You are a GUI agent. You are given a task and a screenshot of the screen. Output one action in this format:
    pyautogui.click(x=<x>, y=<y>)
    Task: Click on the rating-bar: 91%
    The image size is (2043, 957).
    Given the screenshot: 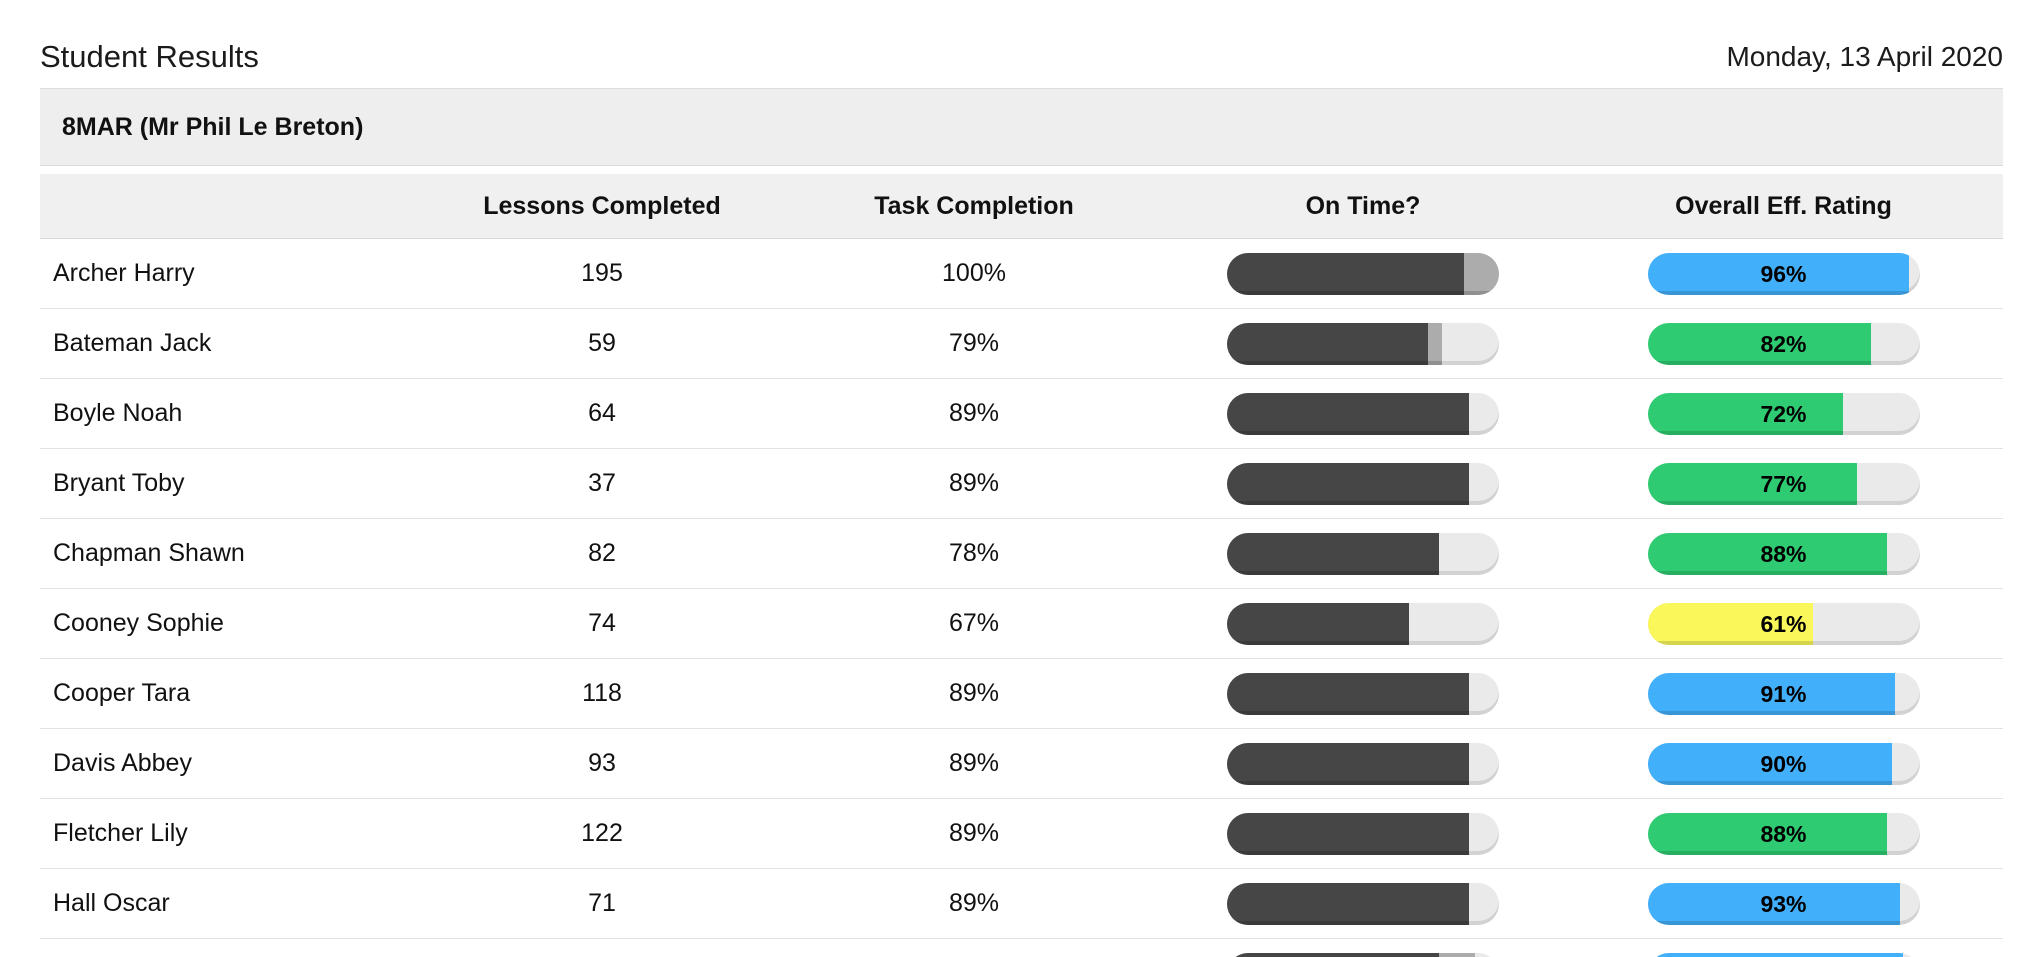 What is the action you would take?
    pyautogui.click(x=1783, y=693)
    